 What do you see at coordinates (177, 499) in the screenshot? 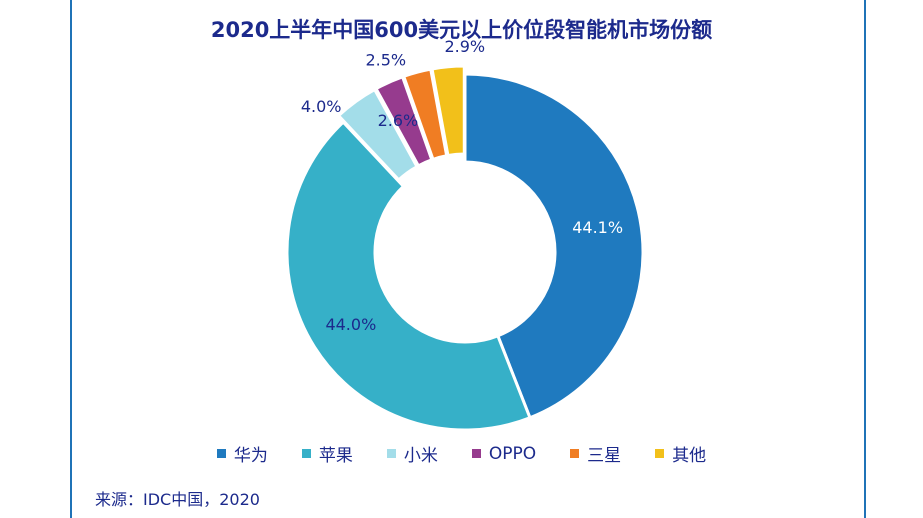
I see `source-note: 来源：IDC中国，2020` at bounding box center [177, 499].